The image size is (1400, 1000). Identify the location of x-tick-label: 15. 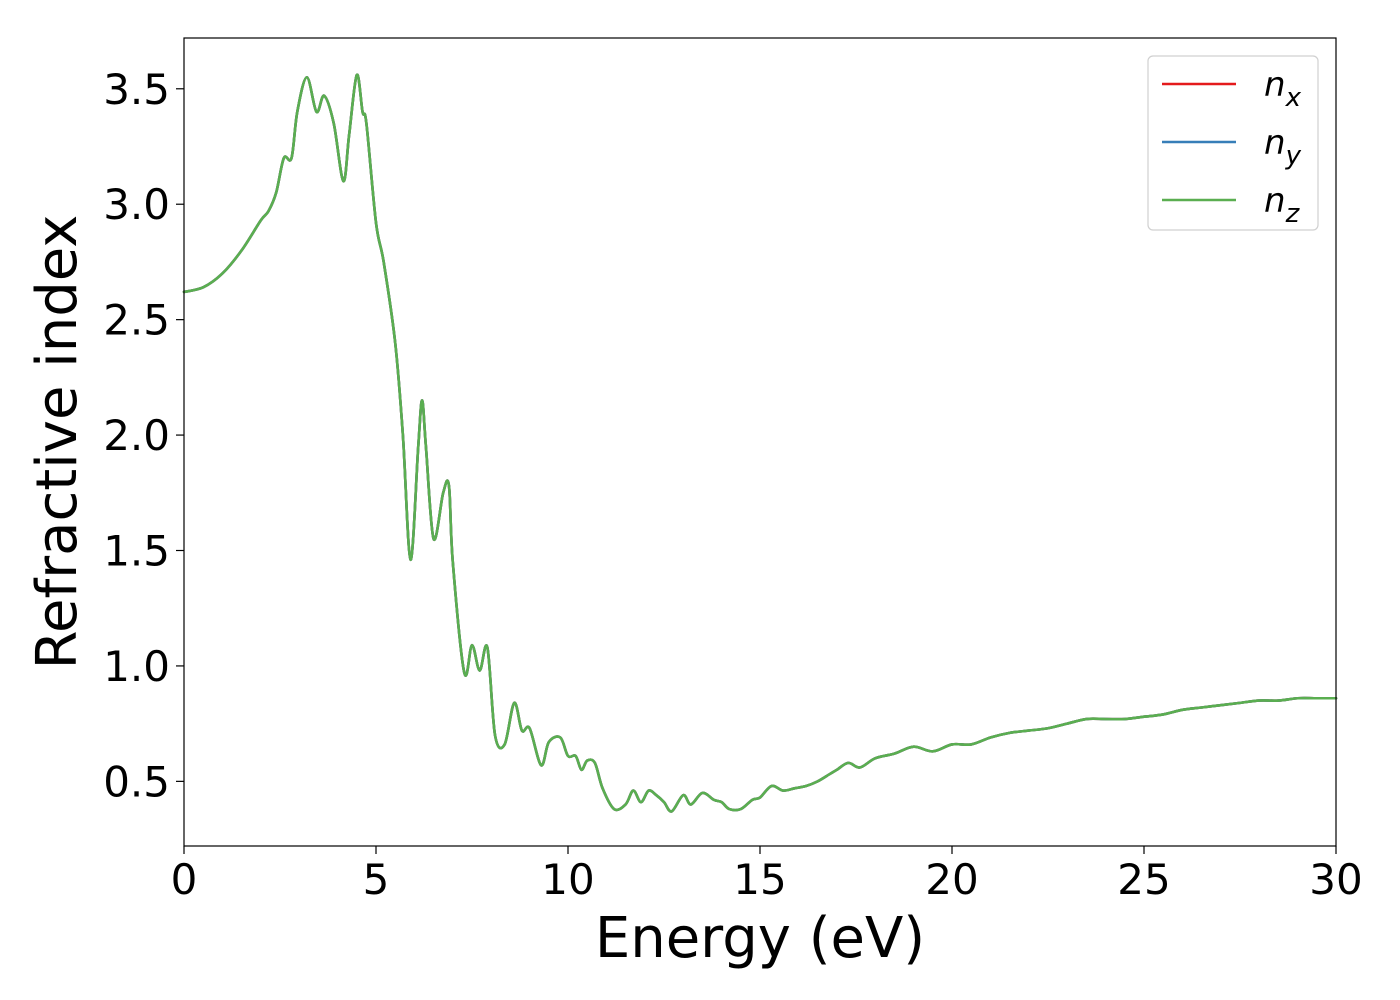
(759, 879).